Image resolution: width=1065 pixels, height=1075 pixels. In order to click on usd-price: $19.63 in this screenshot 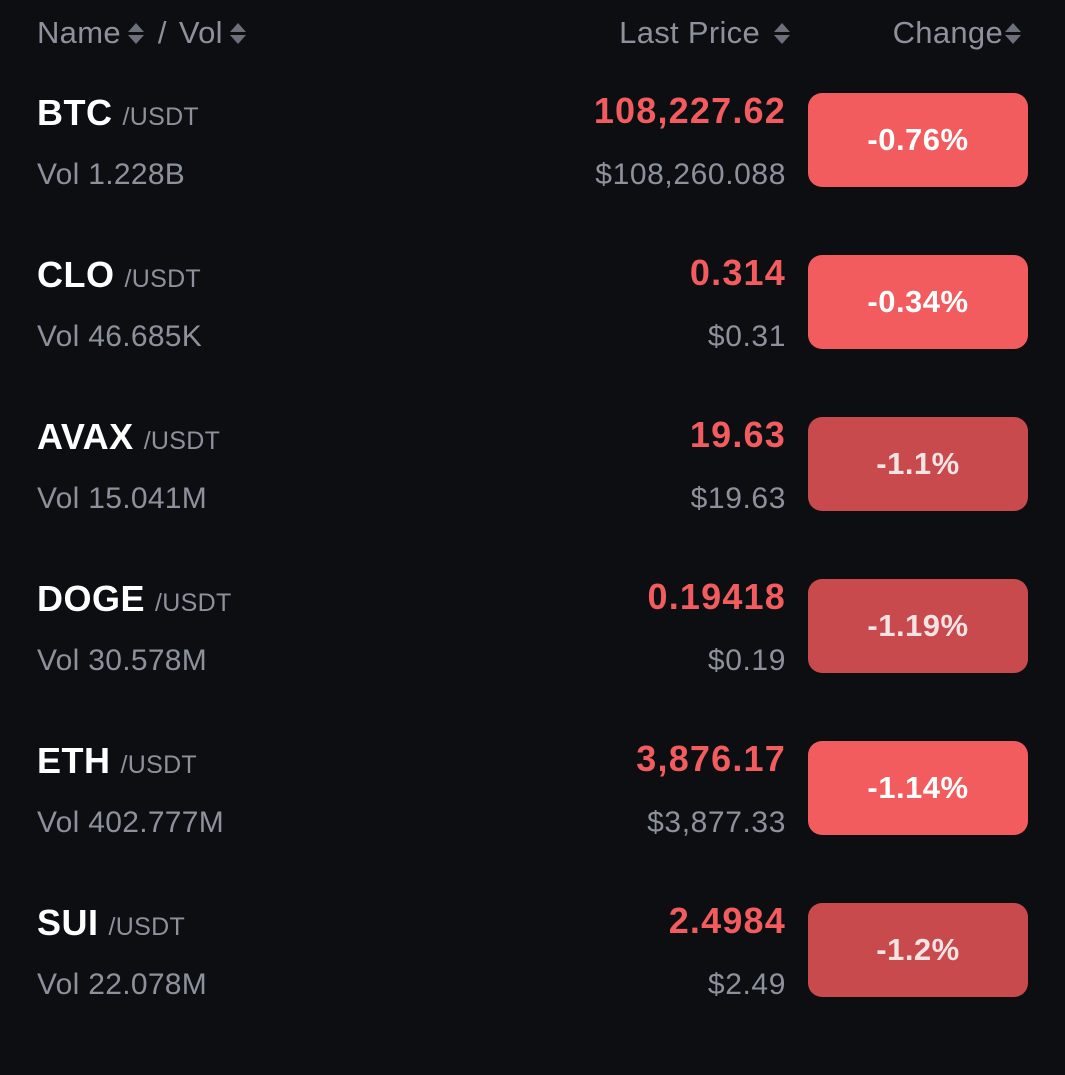, I will do `click(738, 498)`.